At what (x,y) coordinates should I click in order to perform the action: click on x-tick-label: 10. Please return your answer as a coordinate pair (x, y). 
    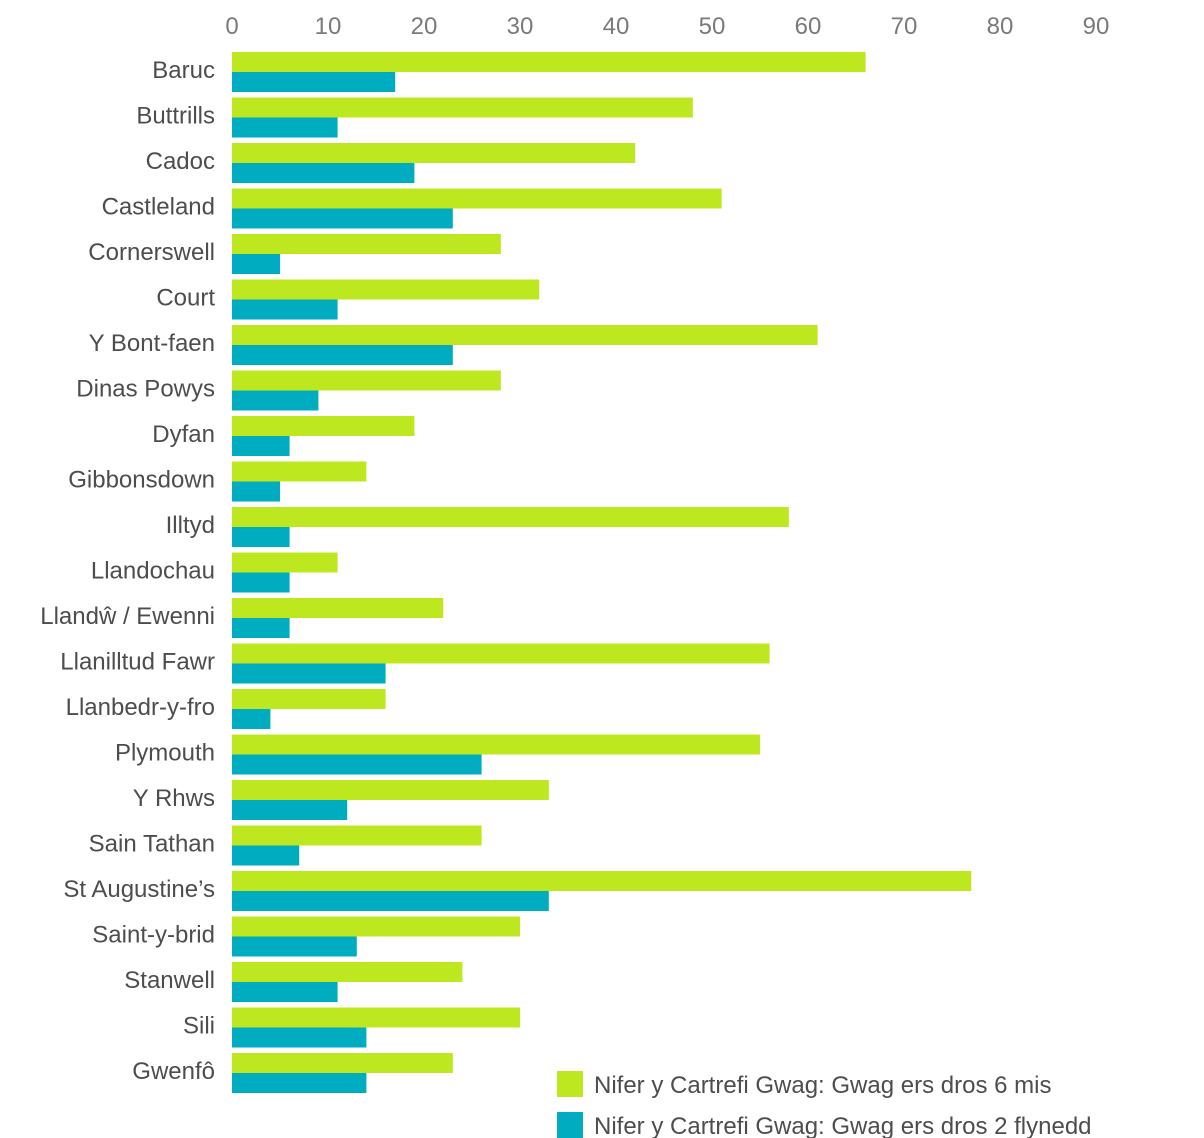
    Looking at the image, I should click on (328, 26).